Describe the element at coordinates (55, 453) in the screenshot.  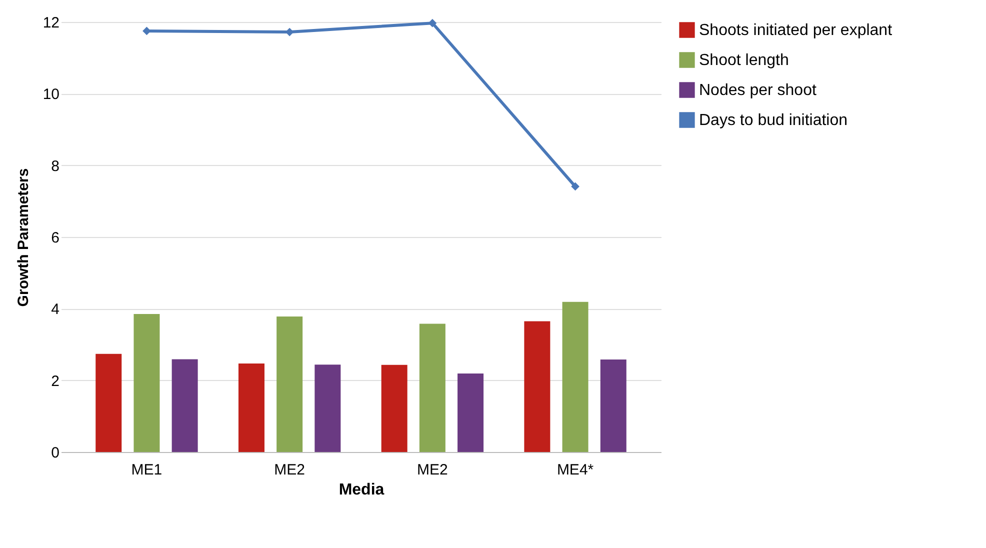
I see `y-tick-label: 0` at that location.